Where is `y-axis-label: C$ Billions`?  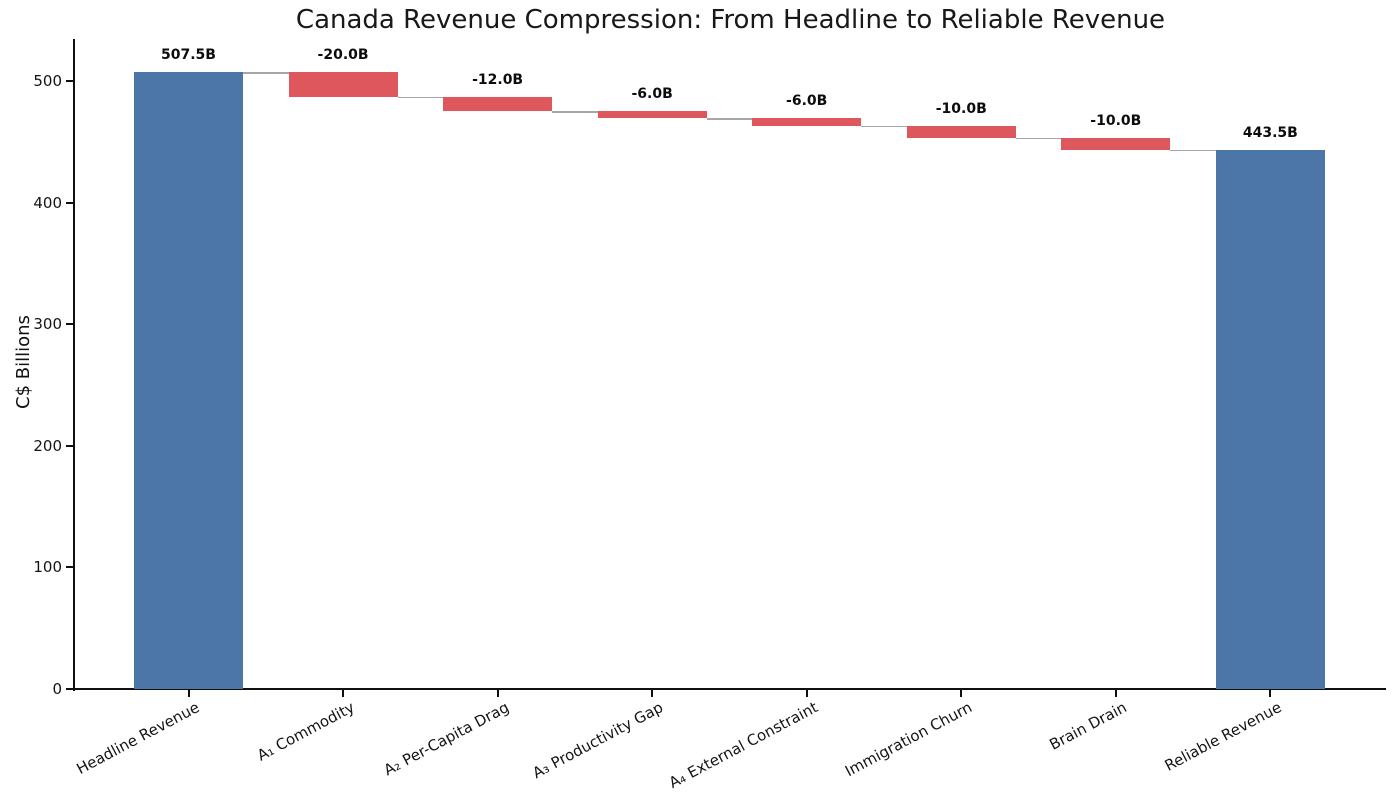
y-axis-label: C$ Billions is located at coordinates (23, 362).